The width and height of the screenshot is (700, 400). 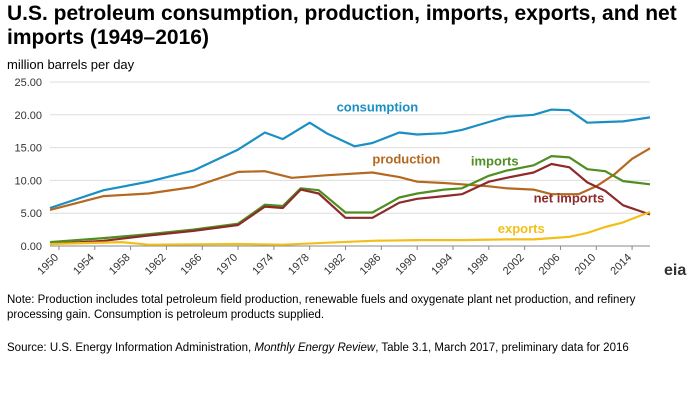 I want to click on y-tick-label: 25.00, so click(x=28, y=83).